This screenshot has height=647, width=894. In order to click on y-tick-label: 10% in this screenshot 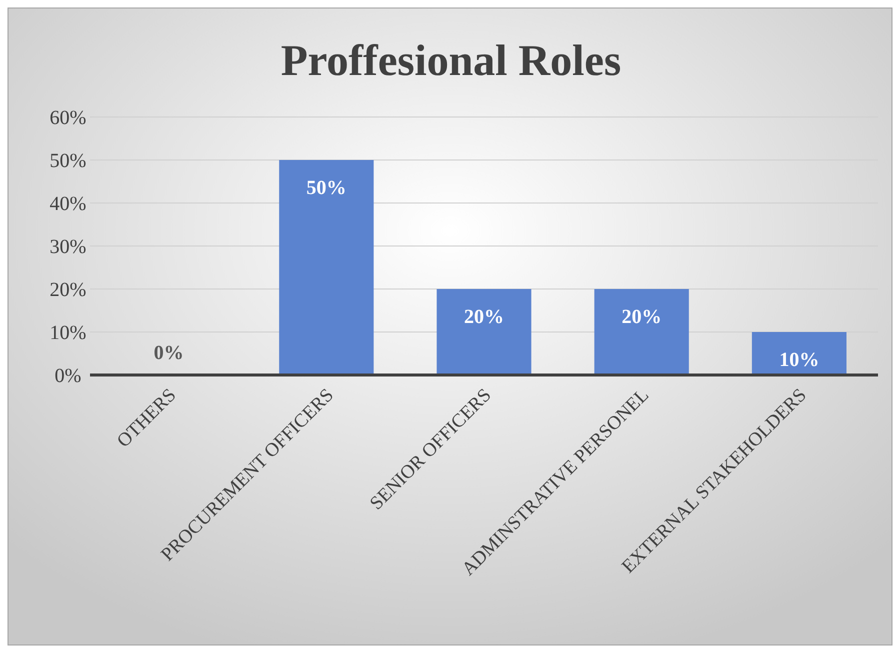, I will do `click(68, 333)`.